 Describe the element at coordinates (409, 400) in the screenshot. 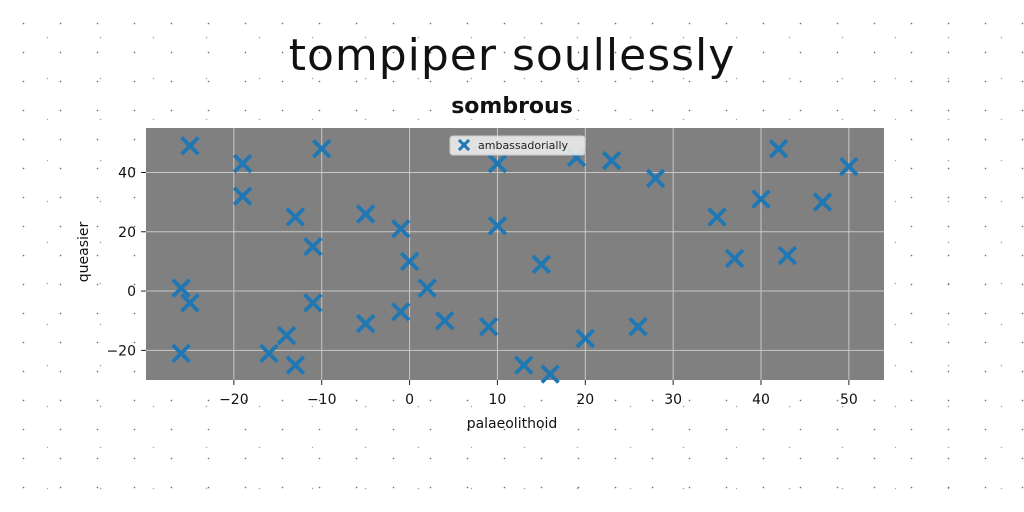

I see `x-tick-label: 0` at that location.